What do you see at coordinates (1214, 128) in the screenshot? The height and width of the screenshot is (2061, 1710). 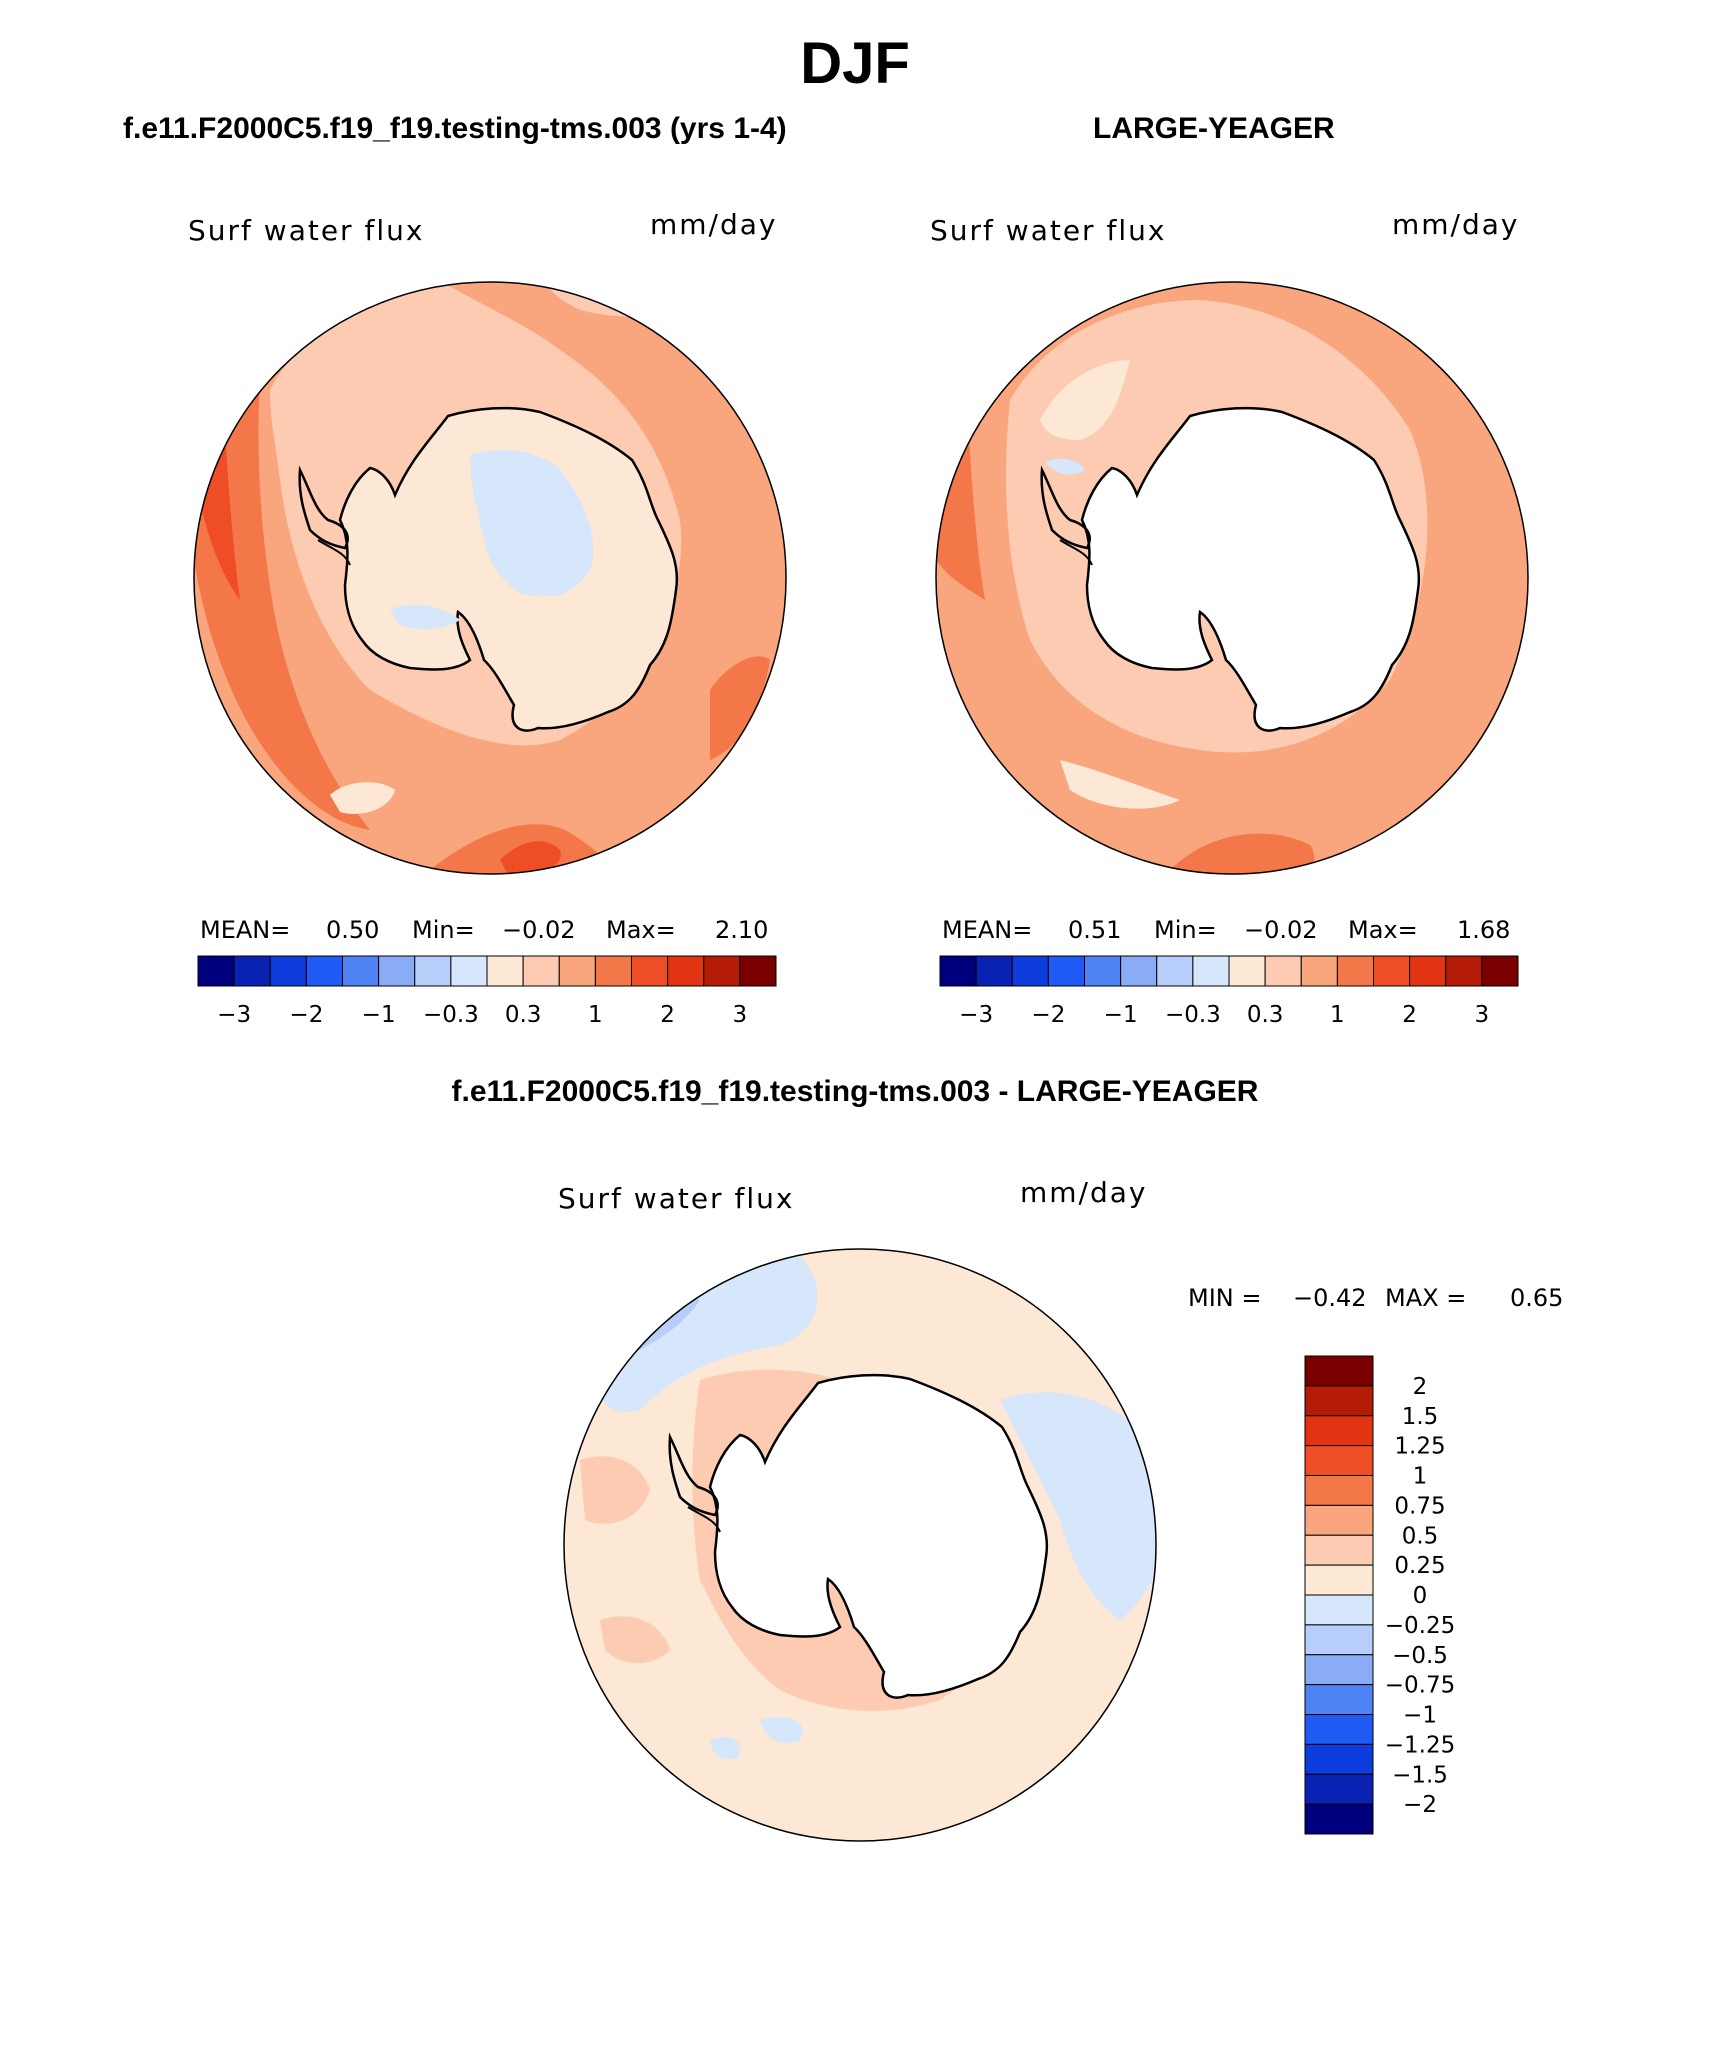 I see `case2-title: LARGE-YEAGER` at bounding box center [1214, 128].